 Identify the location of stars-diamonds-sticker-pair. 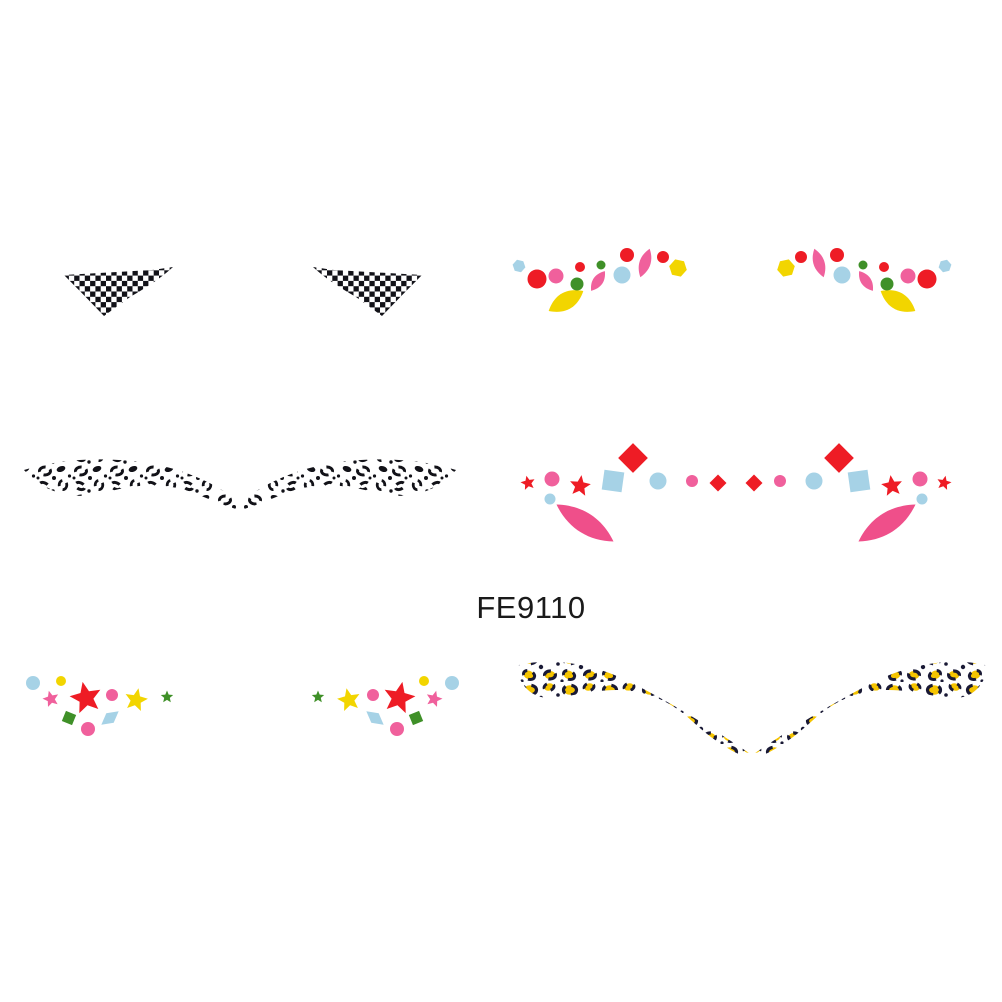
(736, 492).